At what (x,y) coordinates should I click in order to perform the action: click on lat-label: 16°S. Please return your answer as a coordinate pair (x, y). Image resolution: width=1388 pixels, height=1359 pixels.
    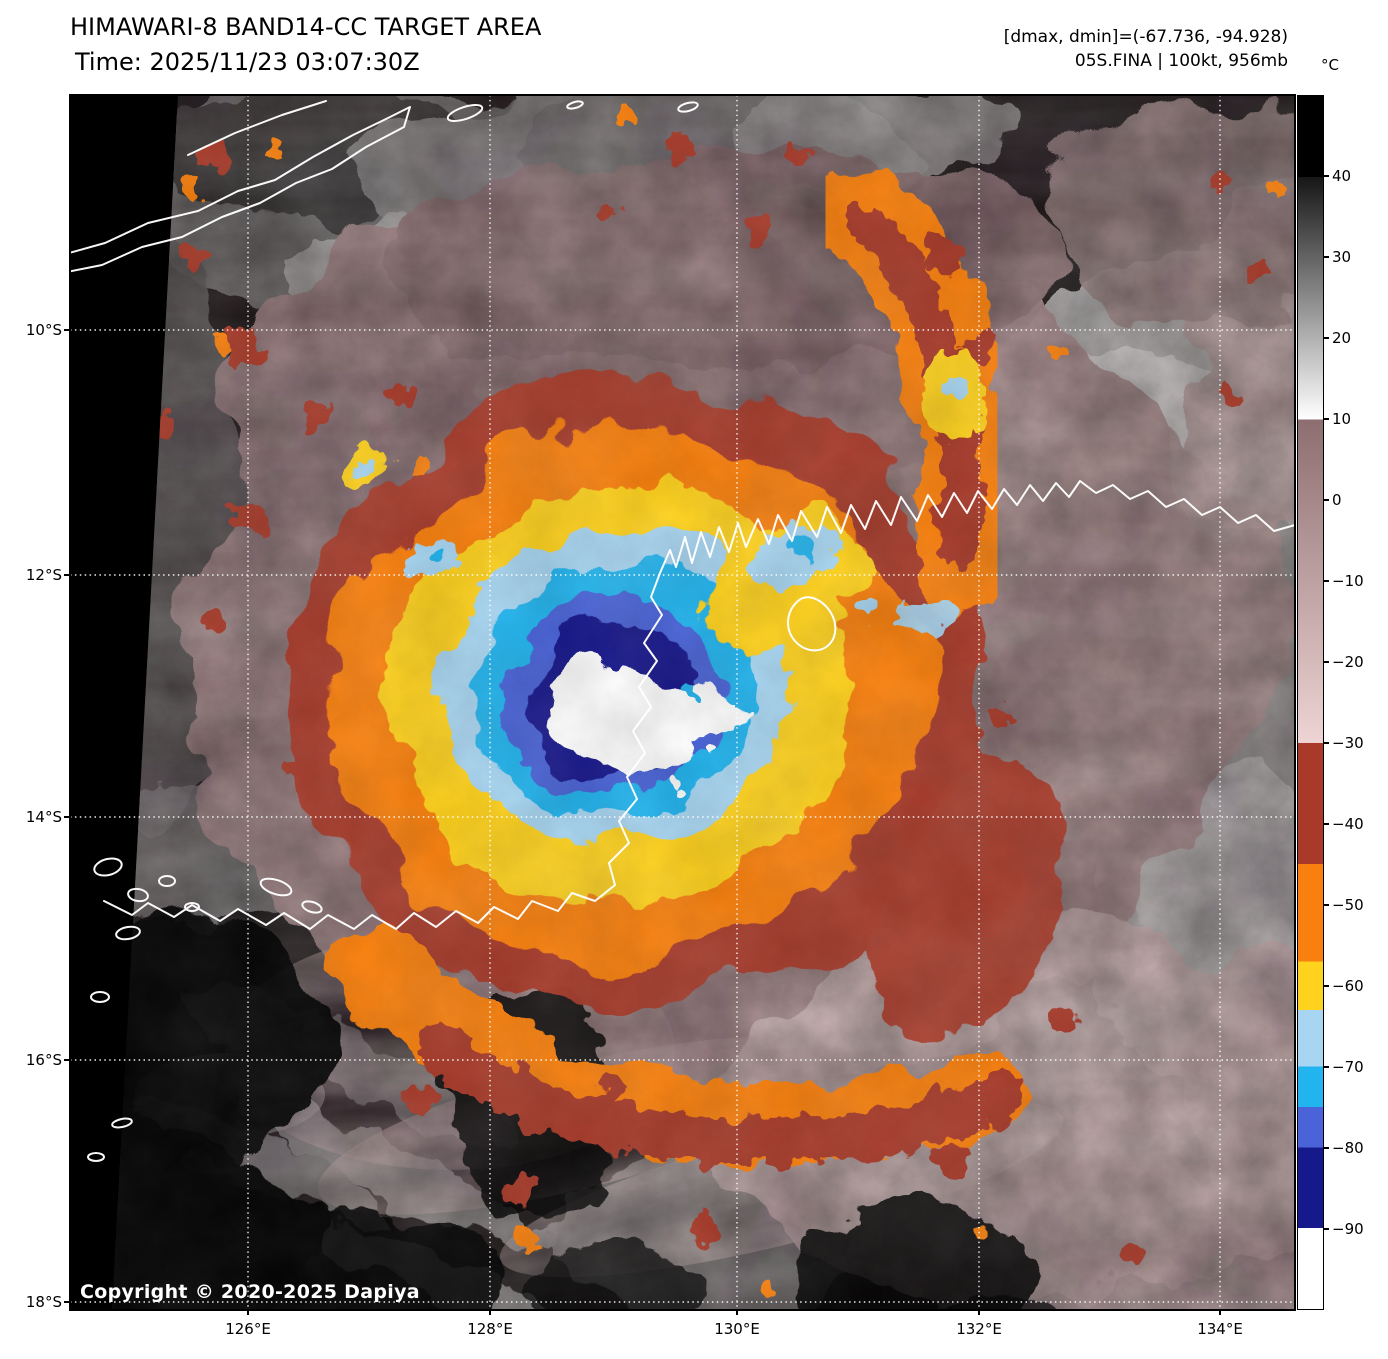
    Looking at the image, I should click on (43, 1060).